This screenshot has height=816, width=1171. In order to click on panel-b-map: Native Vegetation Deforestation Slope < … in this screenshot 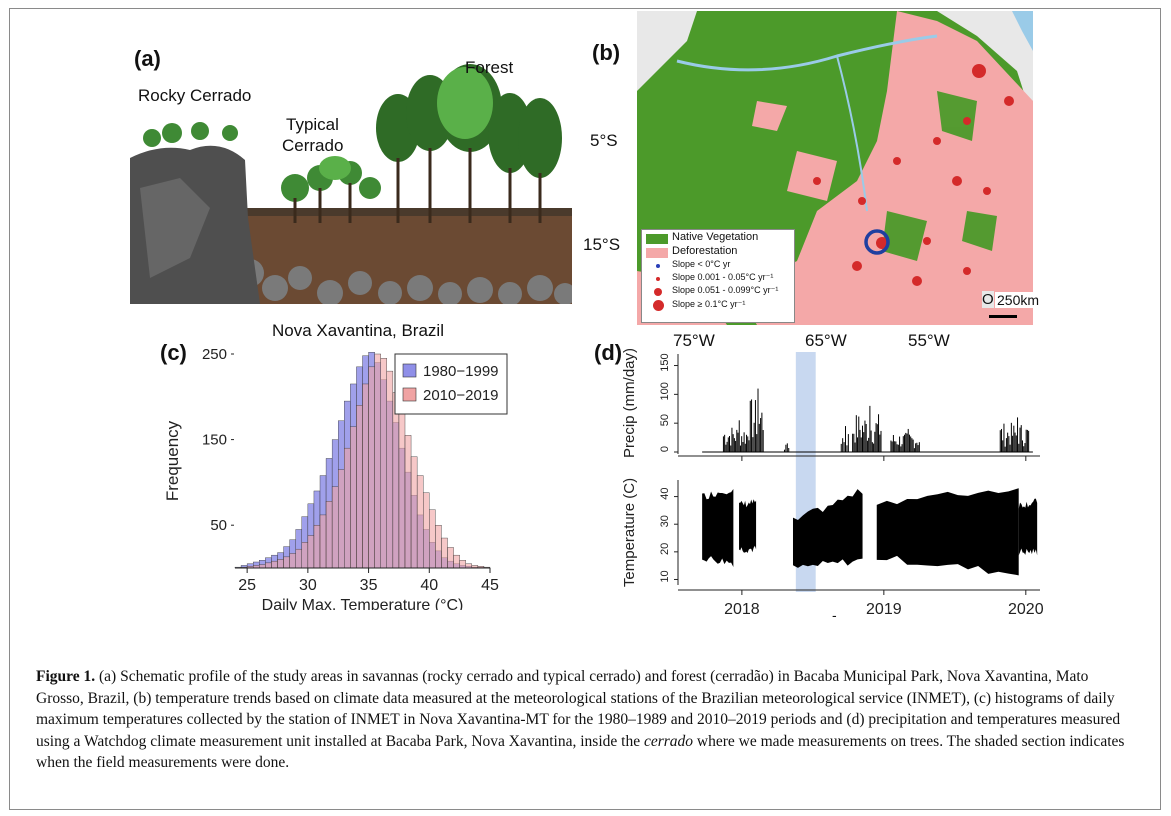, I will do `click(839, 168)`.